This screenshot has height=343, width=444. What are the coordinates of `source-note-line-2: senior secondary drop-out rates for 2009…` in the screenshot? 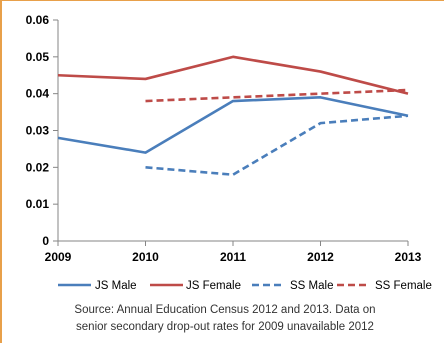 It's located at (225, 327).